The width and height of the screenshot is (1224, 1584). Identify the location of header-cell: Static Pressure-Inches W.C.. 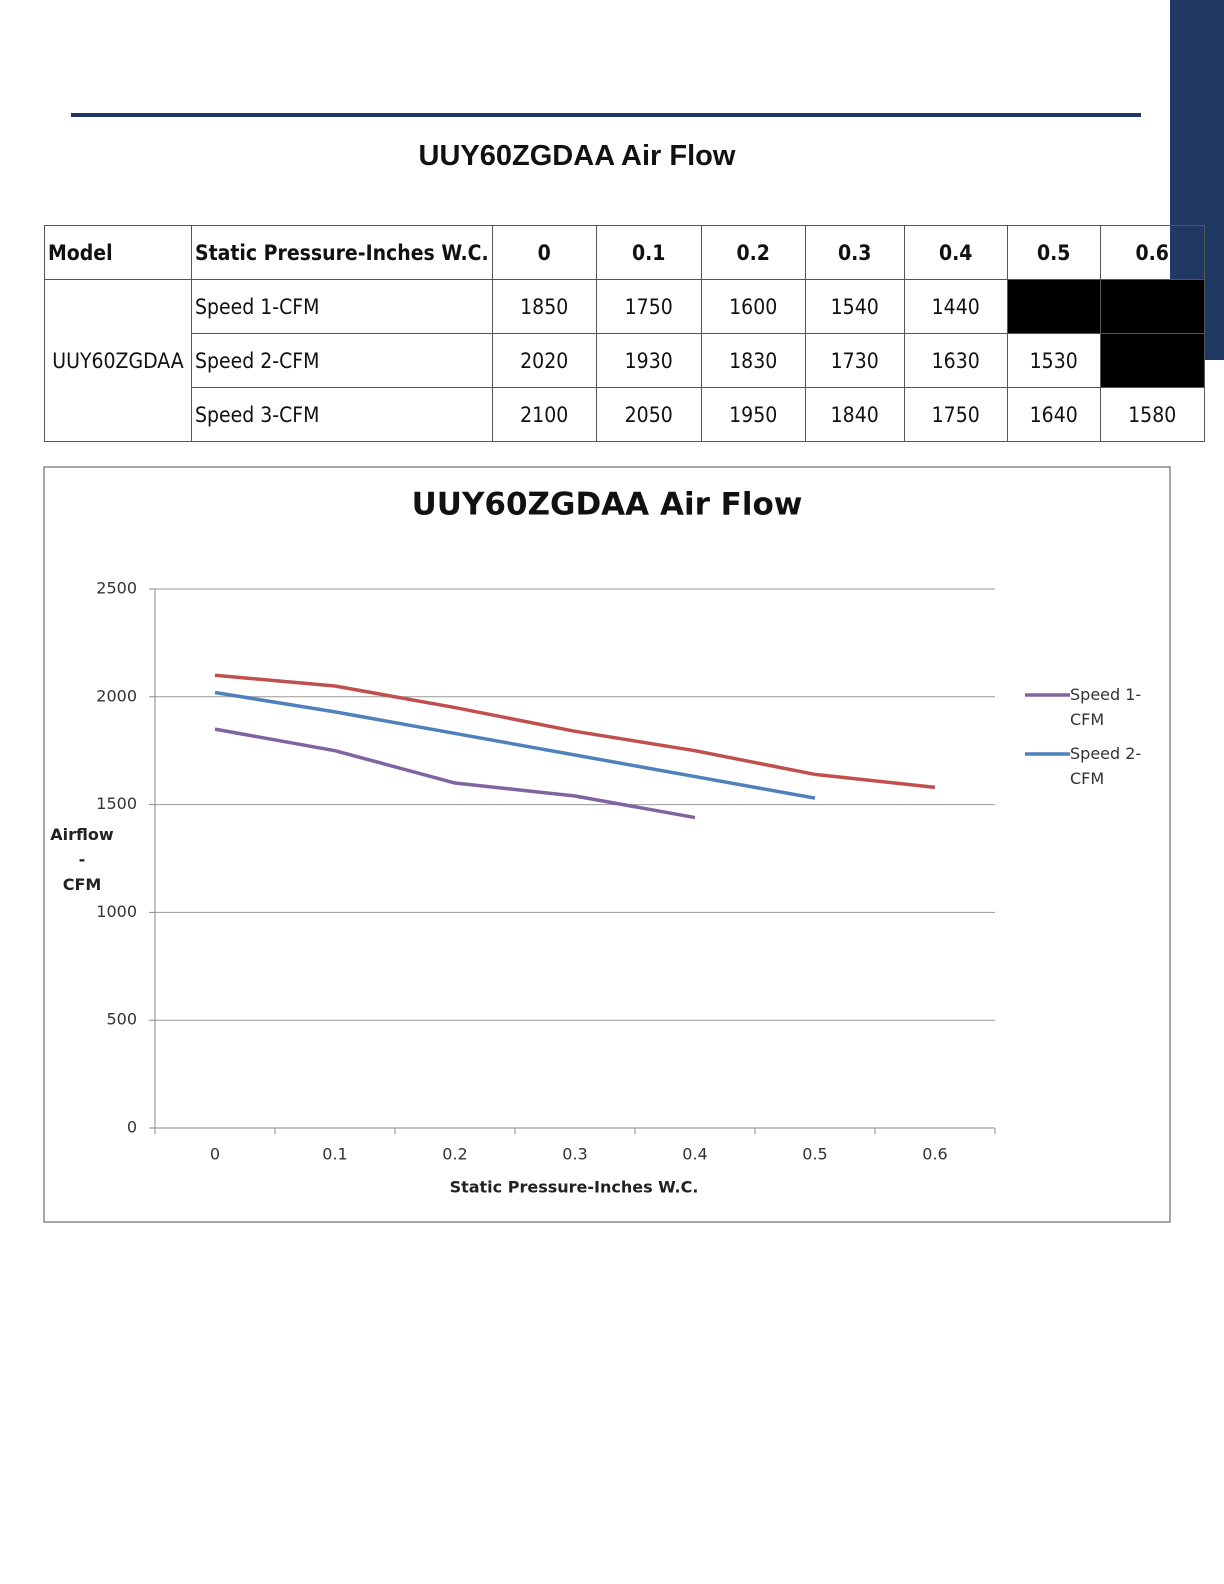
(342, 252).